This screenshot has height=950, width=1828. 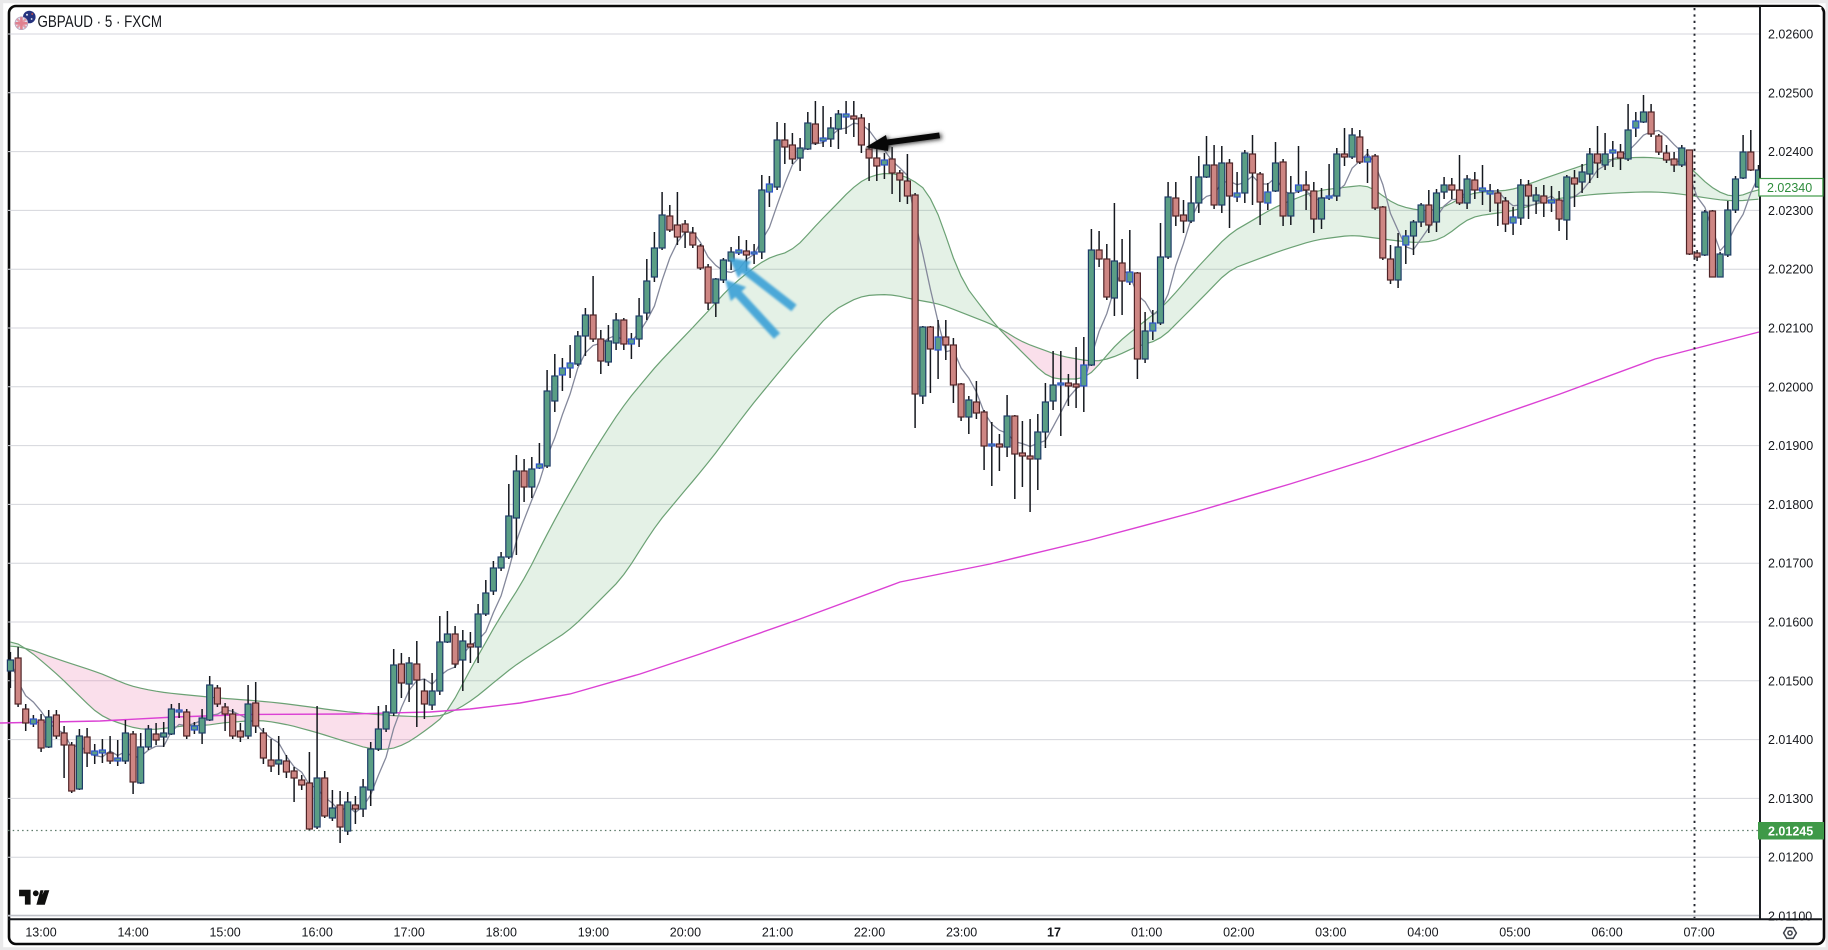 I want to click on svg-text: 2.01500, so click(x=1790, y=681).